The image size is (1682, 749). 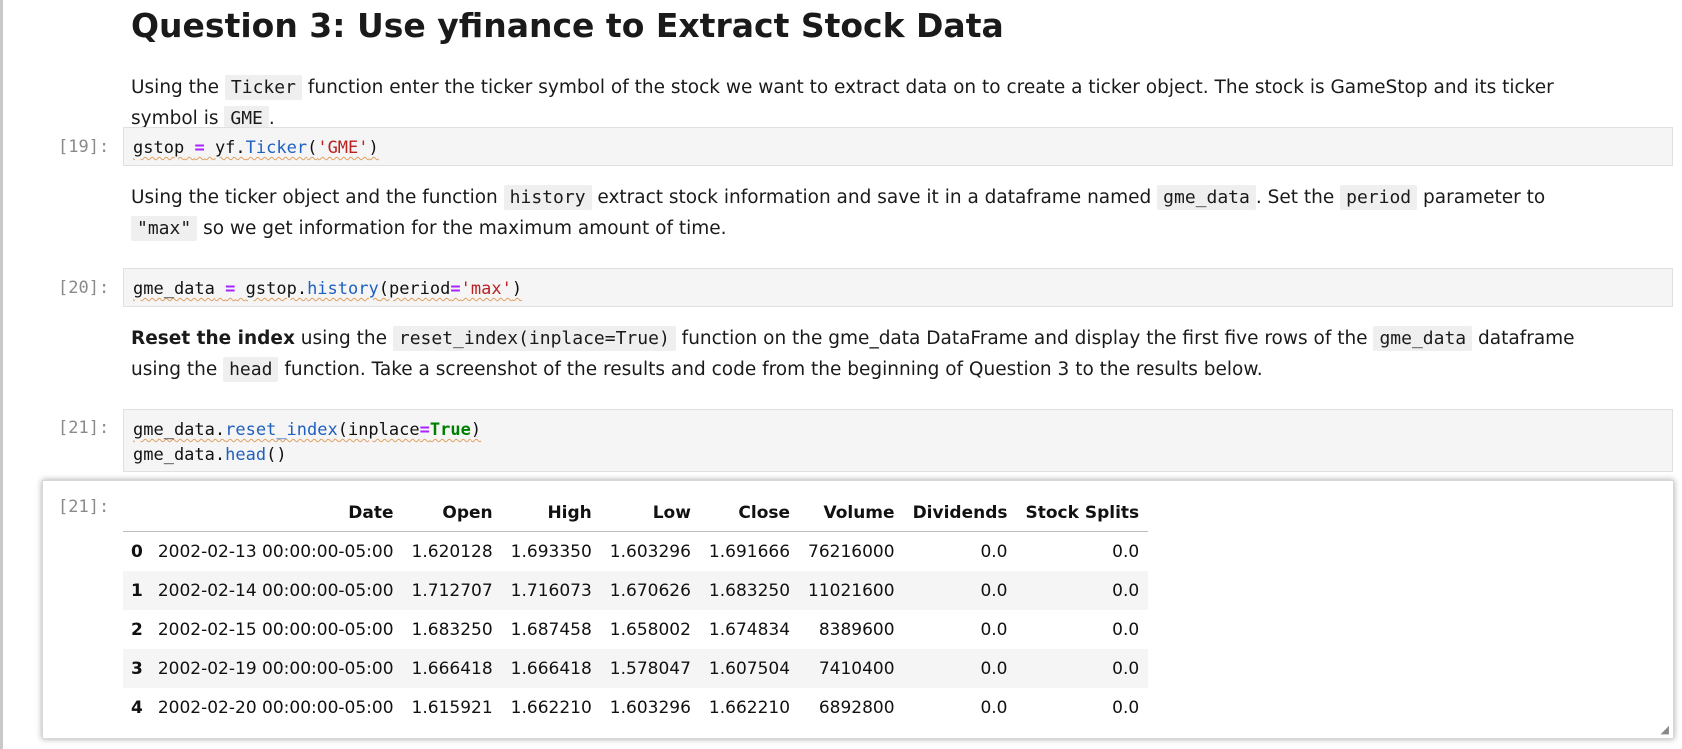 What do you see at coordinates (1298, 197) in the screenshot?
I see `md2-text: . Set the` at bounding box center [1298, 197].